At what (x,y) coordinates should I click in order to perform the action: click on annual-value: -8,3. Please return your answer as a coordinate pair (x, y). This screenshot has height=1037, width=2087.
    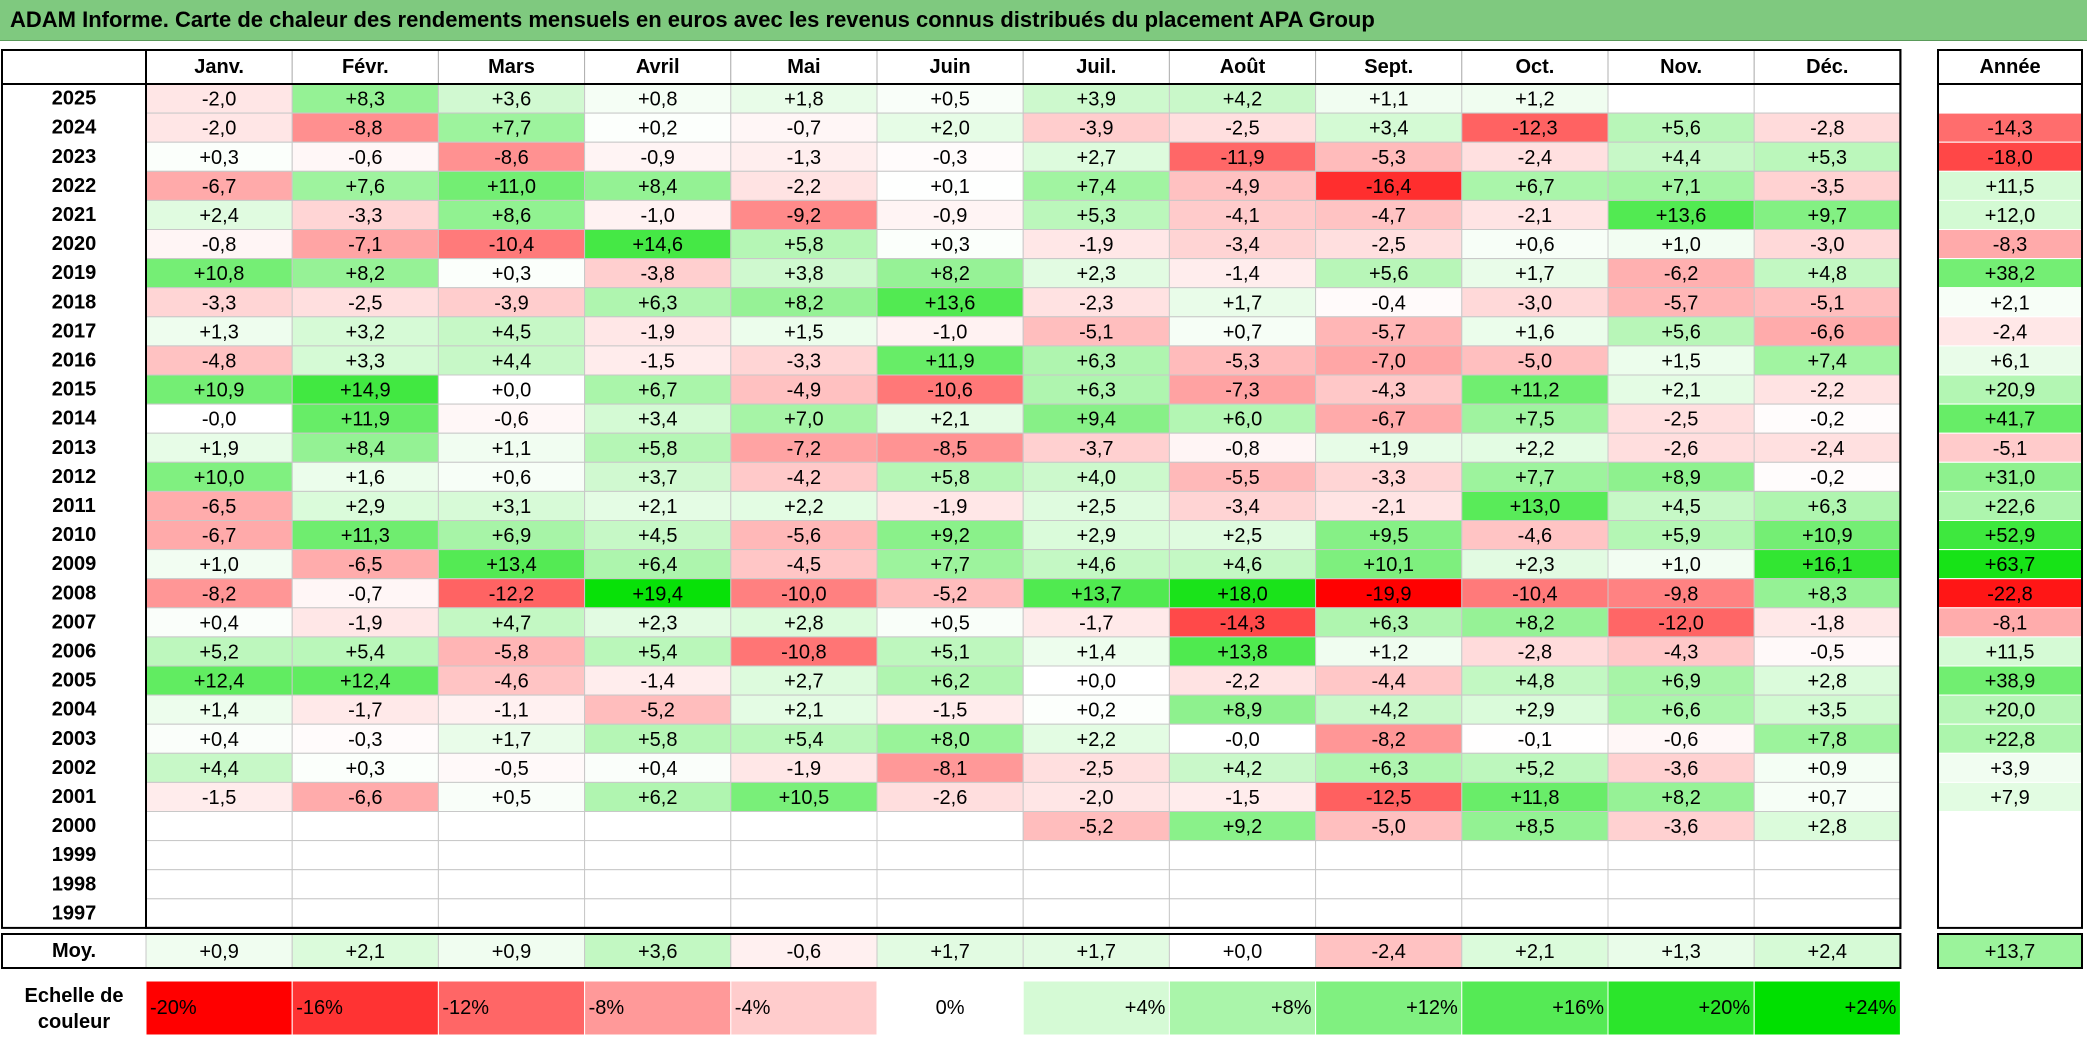
    Looking at the image, I should click on (2010, 245).